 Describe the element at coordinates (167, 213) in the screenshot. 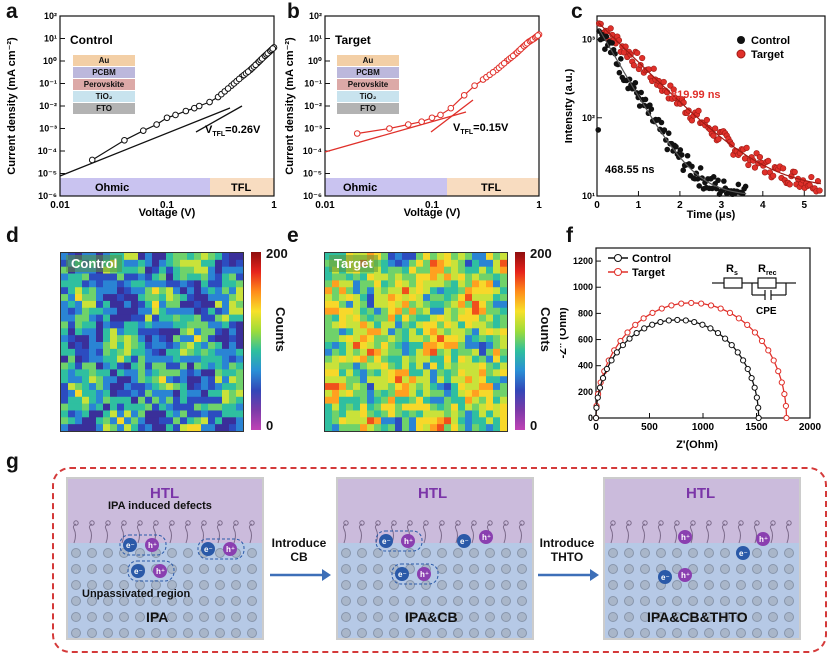

I see `x-axis-label: Voltage (V)` at that location.